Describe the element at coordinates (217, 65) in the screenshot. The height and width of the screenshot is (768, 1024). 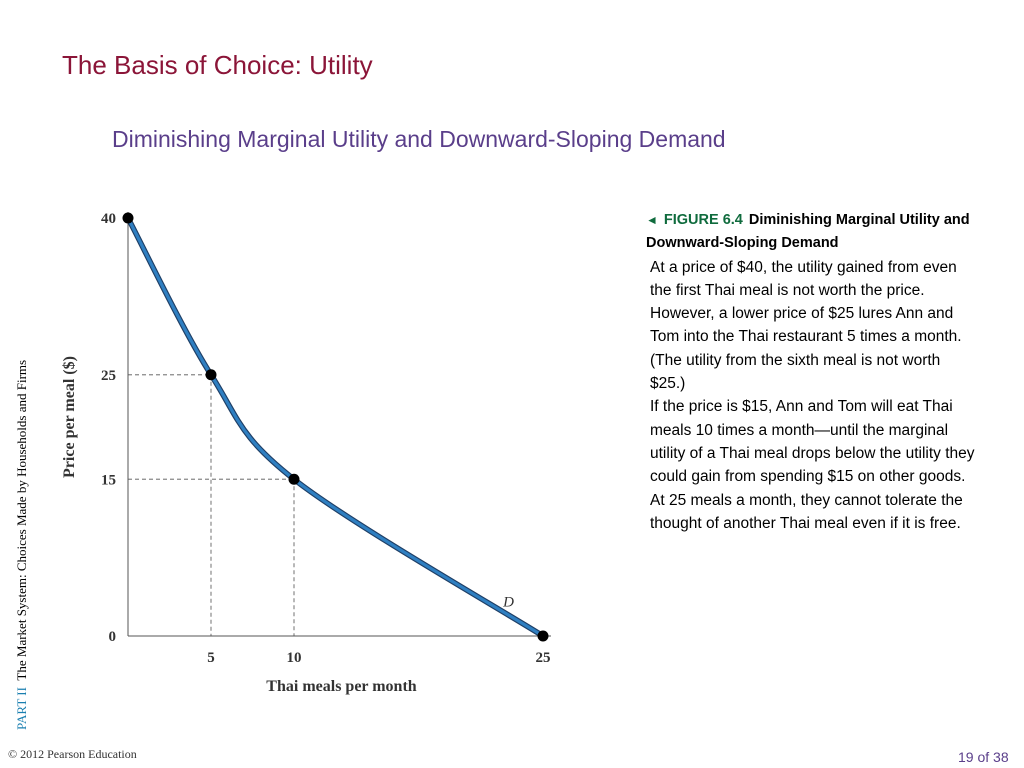
I see `slide-title: The Basis of Choice: Utility` at that location.